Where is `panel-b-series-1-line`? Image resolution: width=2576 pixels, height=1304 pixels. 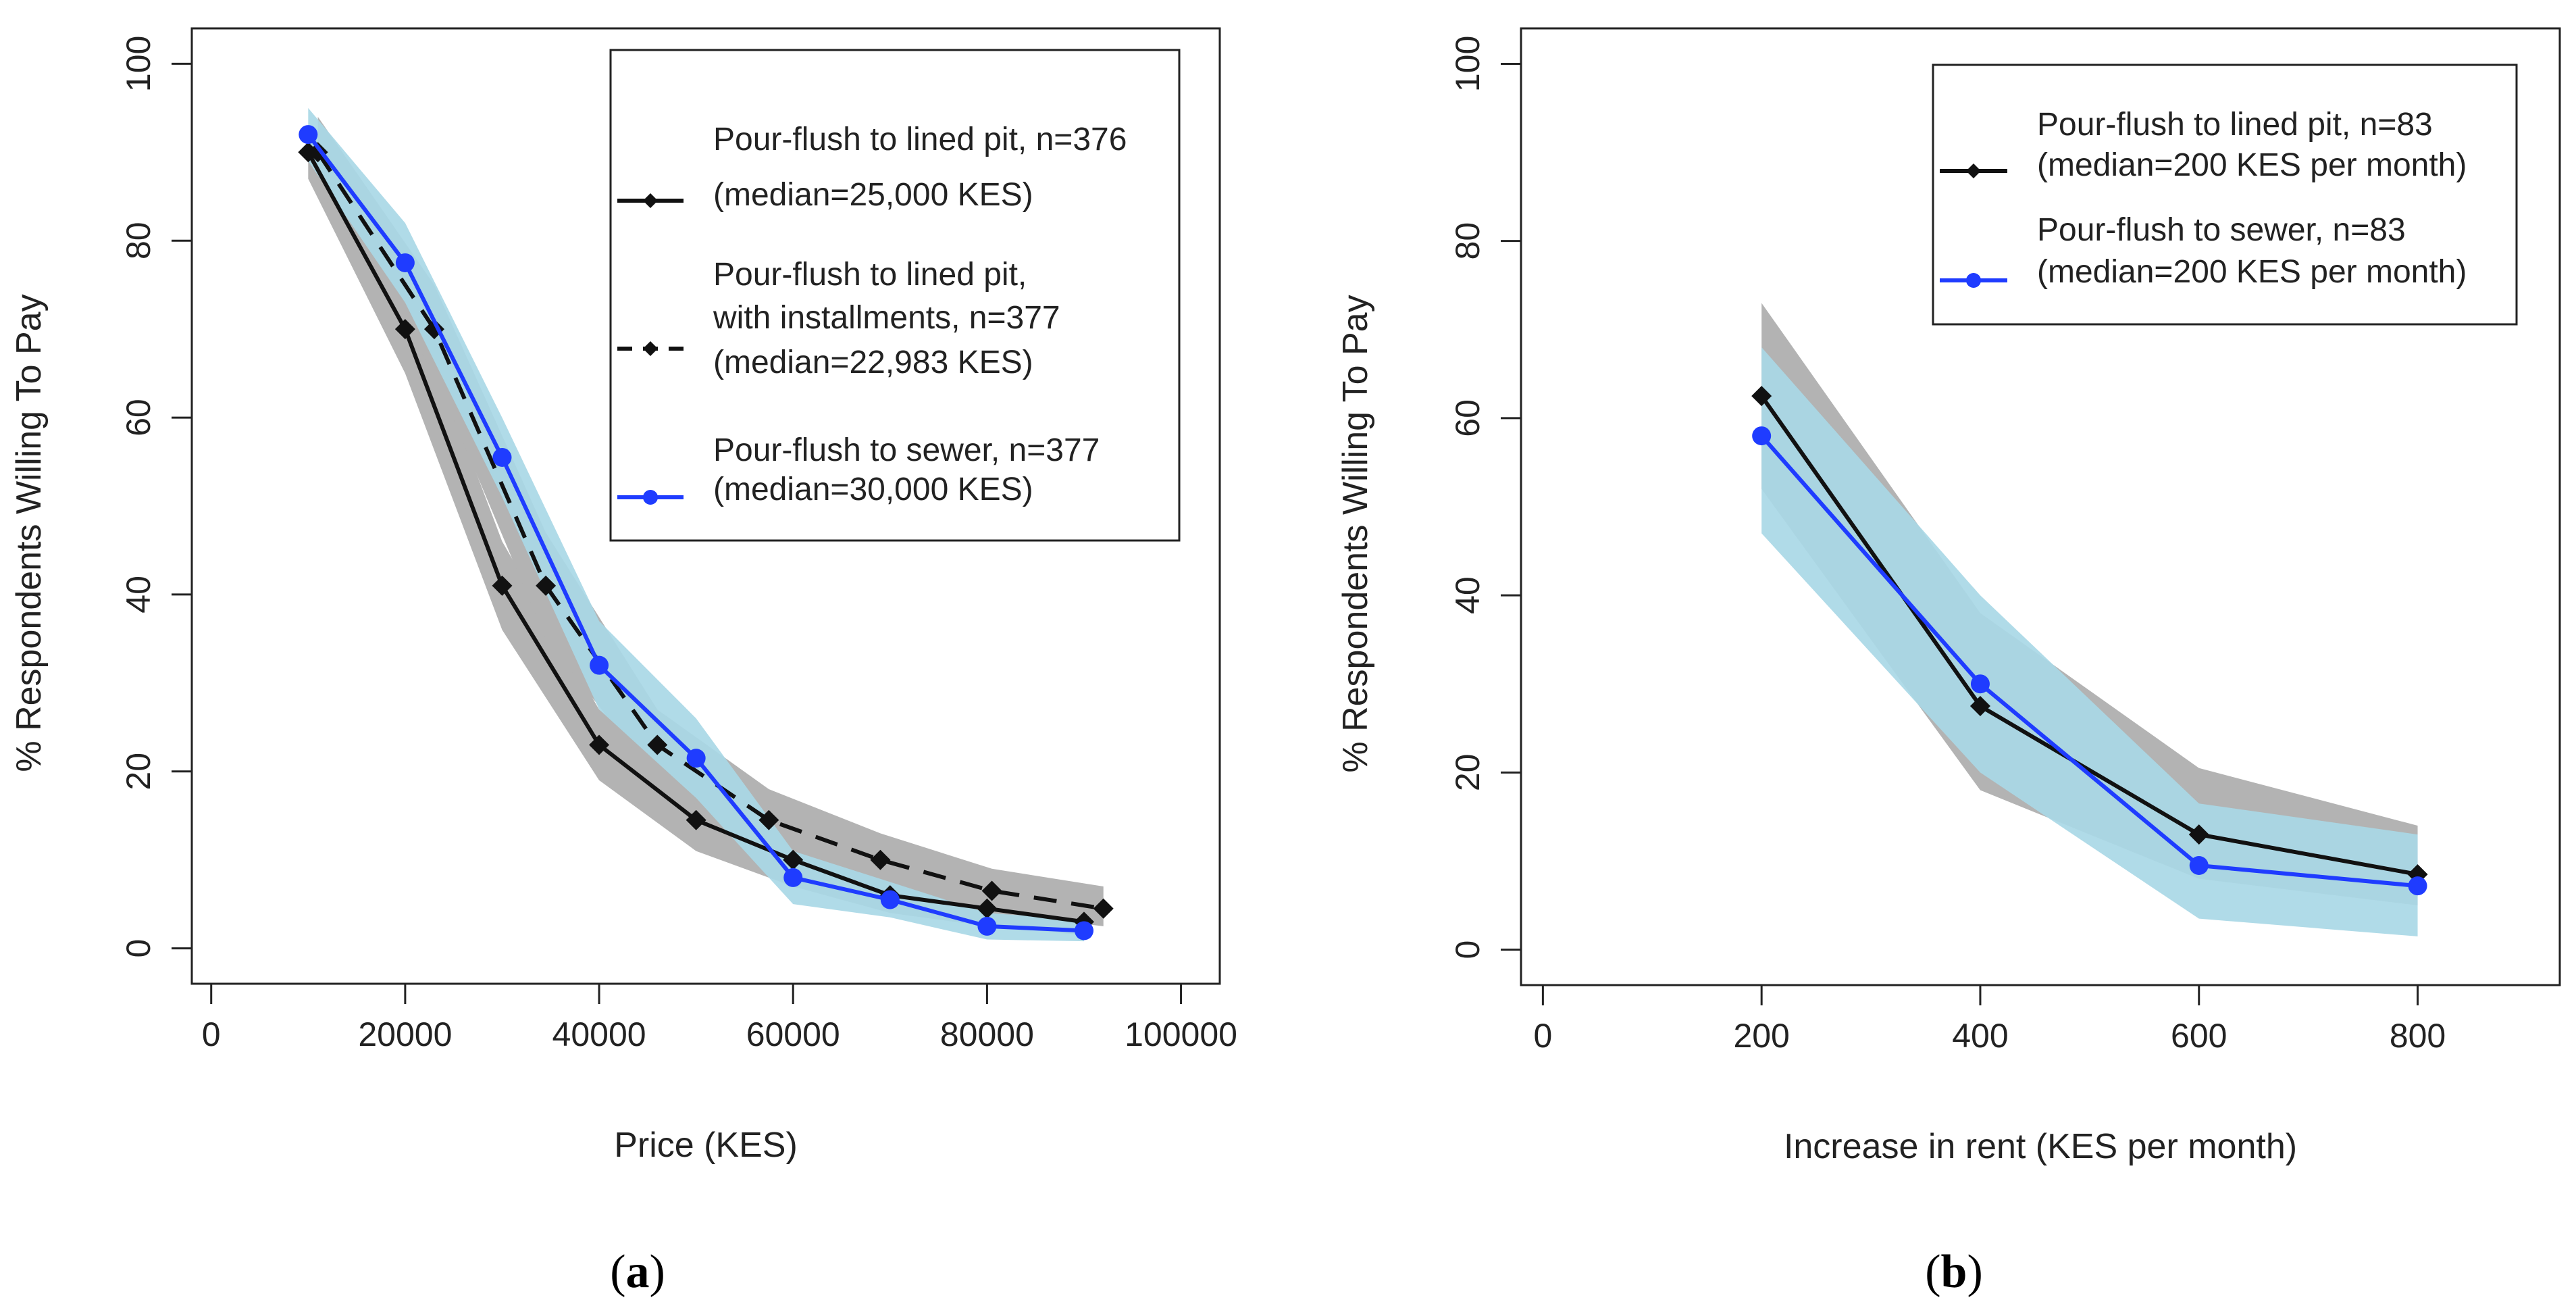 panel-b-series-1-line is located at coordinates (2088, 661).